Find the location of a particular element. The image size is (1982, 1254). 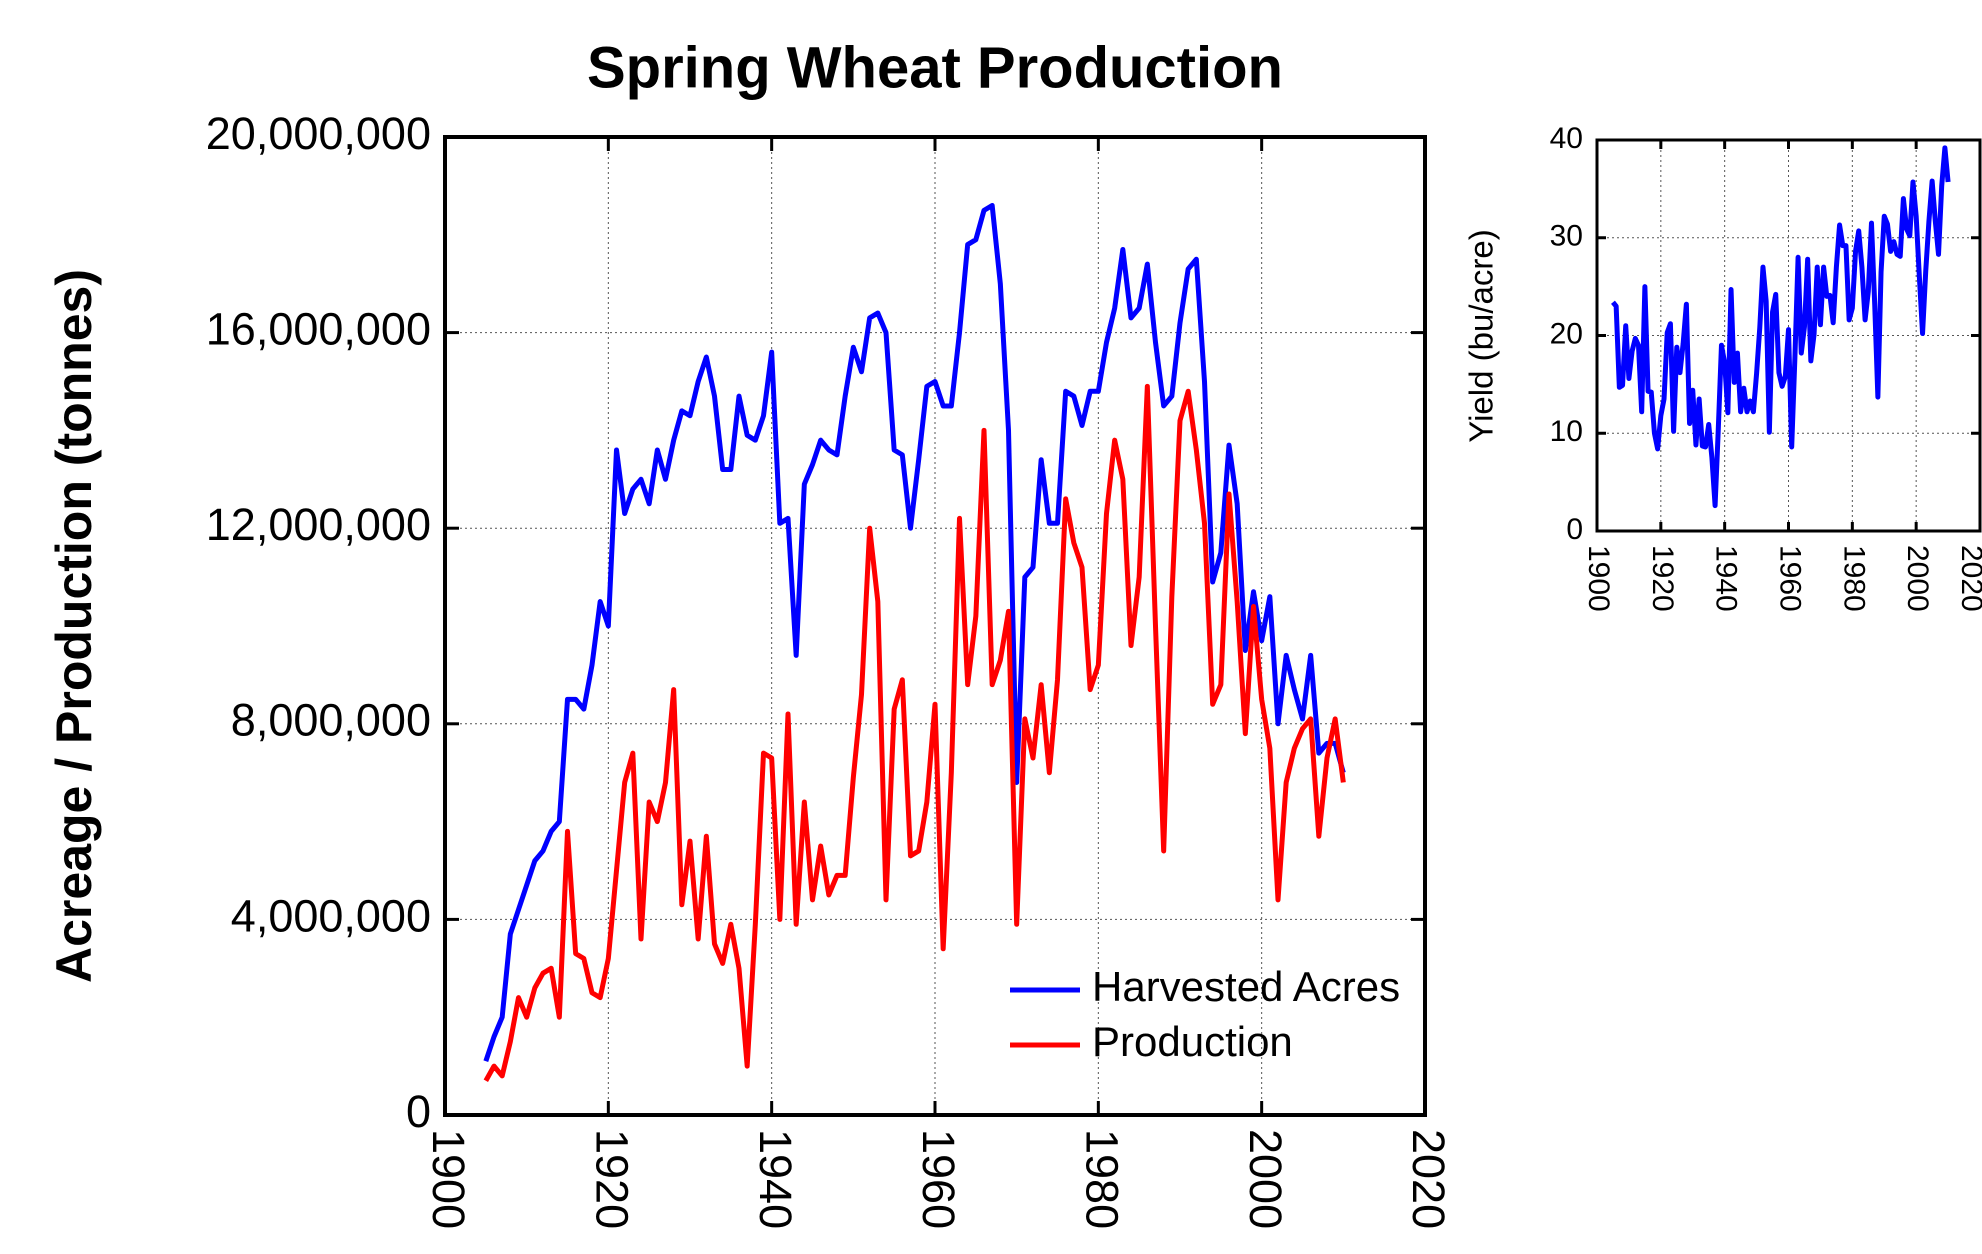

y-tick-label: 16,000,000 is located at coordinates (318, 328).